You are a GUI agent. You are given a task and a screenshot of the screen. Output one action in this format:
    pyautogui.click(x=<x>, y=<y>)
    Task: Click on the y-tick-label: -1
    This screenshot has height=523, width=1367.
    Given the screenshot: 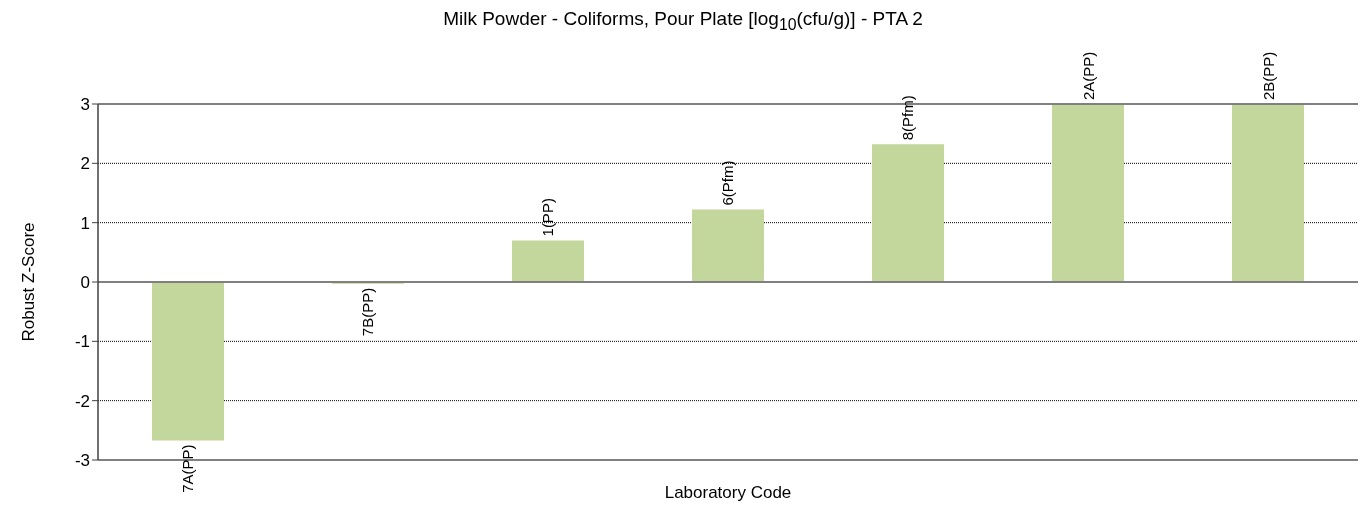 What is the action you would take?
    pyautogui.click(x=82, y=342)
    